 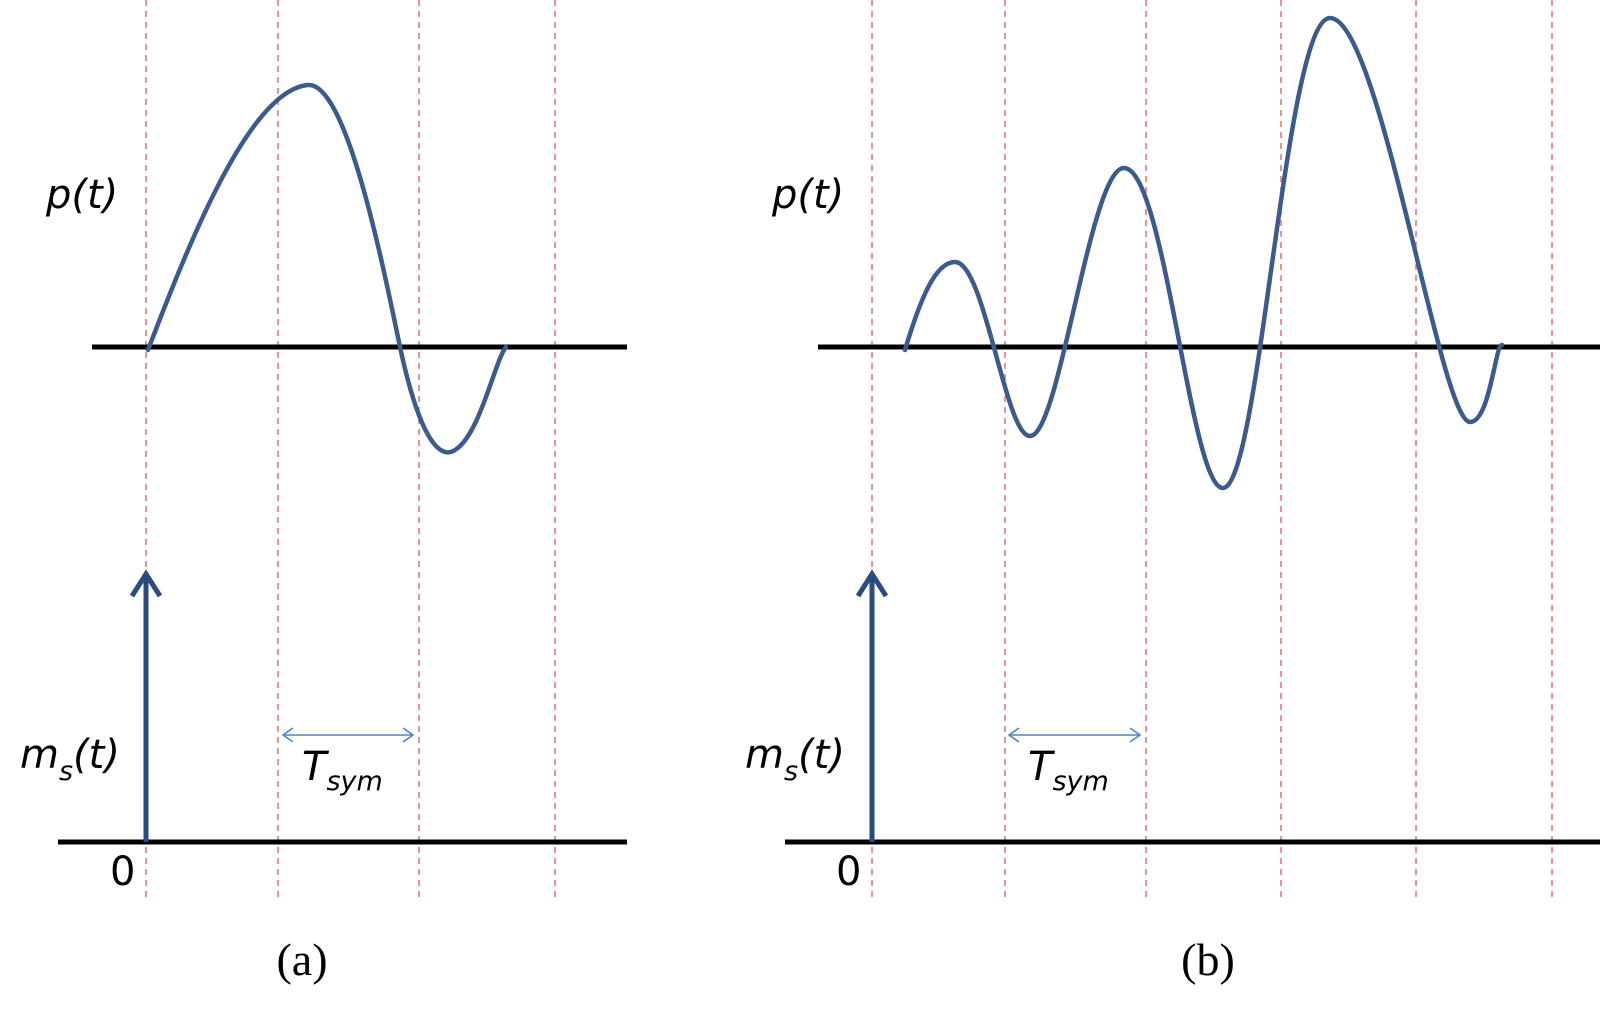 What do you see at coordinates (327, 268) in the screenshot?
I see `pulse-curve` at bounding box center [327, 268].